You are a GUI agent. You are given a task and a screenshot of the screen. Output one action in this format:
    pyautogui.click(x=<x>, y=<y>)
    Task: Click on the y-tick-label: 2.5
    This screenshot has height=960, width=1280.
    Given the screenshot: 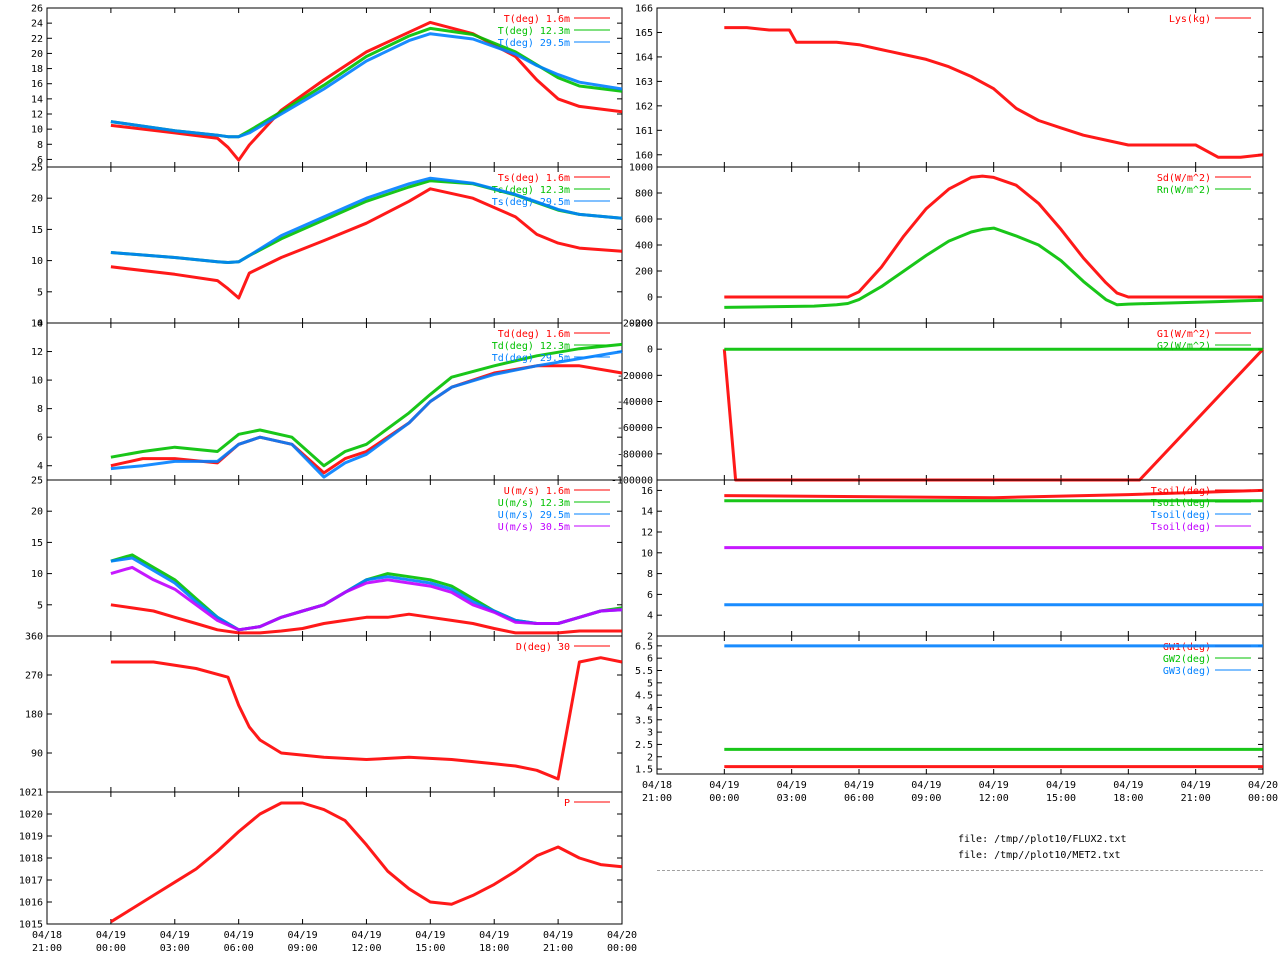 What is the action you would take?
    pyautogui.click(x=644, y=745)
    